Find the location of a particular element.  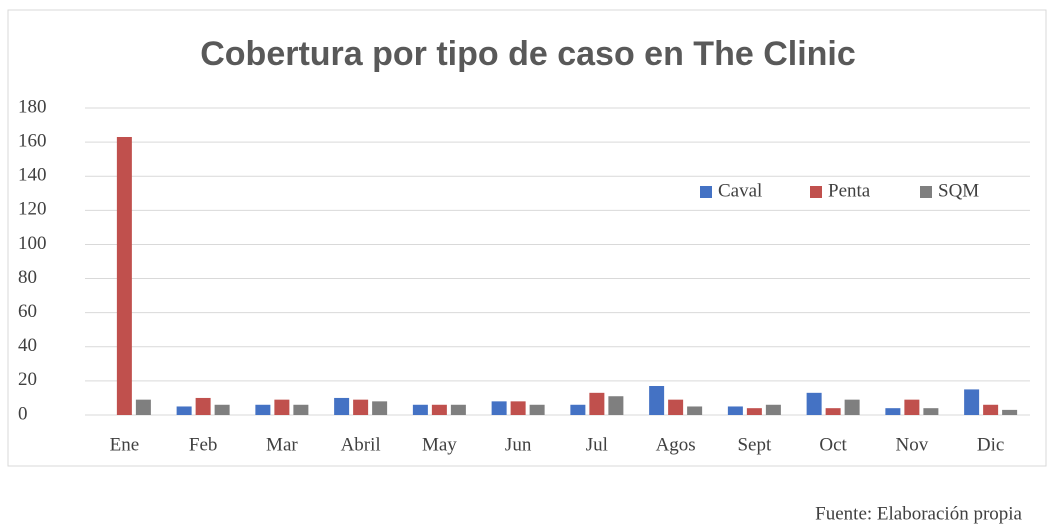

x-tick-label: Mar is located at coordinates (282, 444).